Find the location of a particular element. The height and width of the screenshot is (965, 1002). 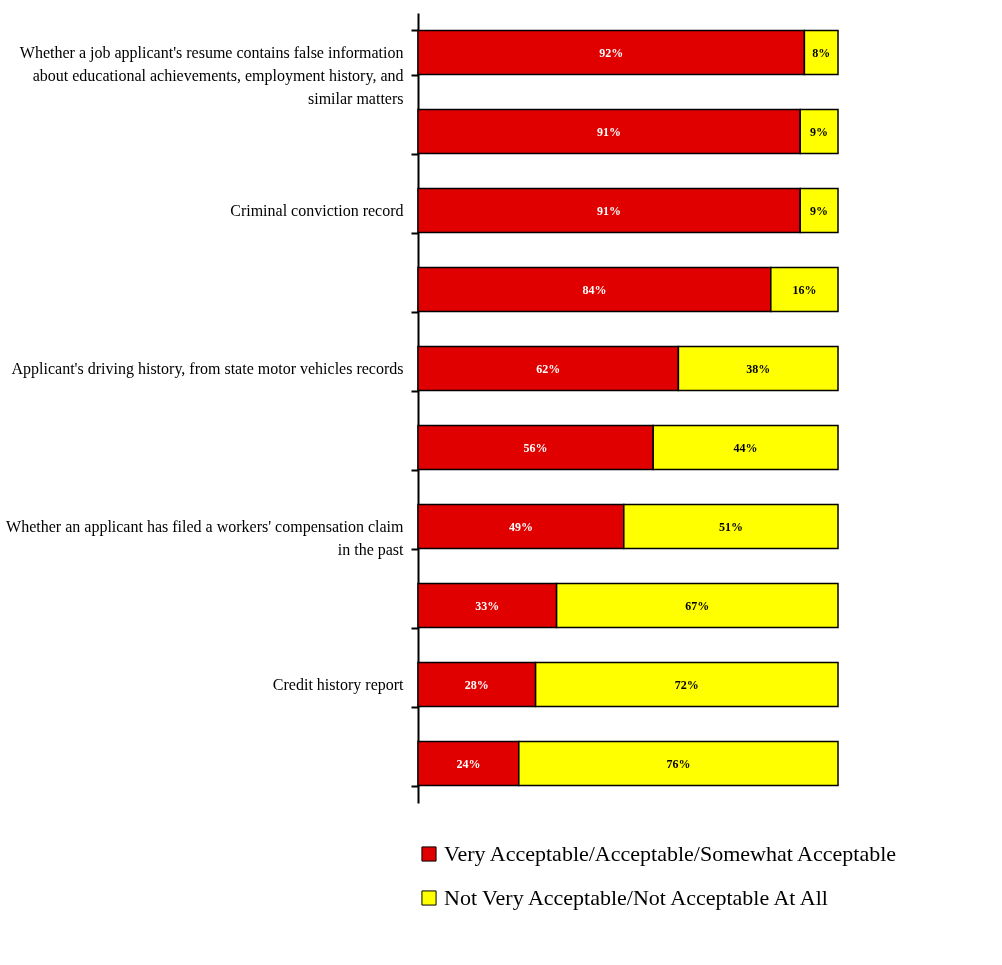

y-tick-label: Whether a job applicant's resume contains false information about educational achievements, employment history, and similar matters is located at coordinates (211, 75).